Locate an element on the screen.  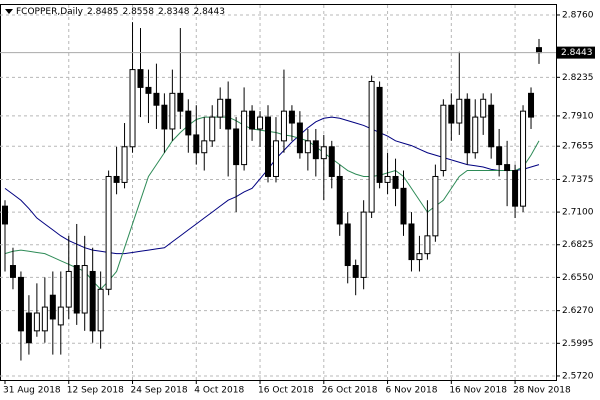
x-tick-label: 16 Nov 2018 is located at coordinates (478, 391).